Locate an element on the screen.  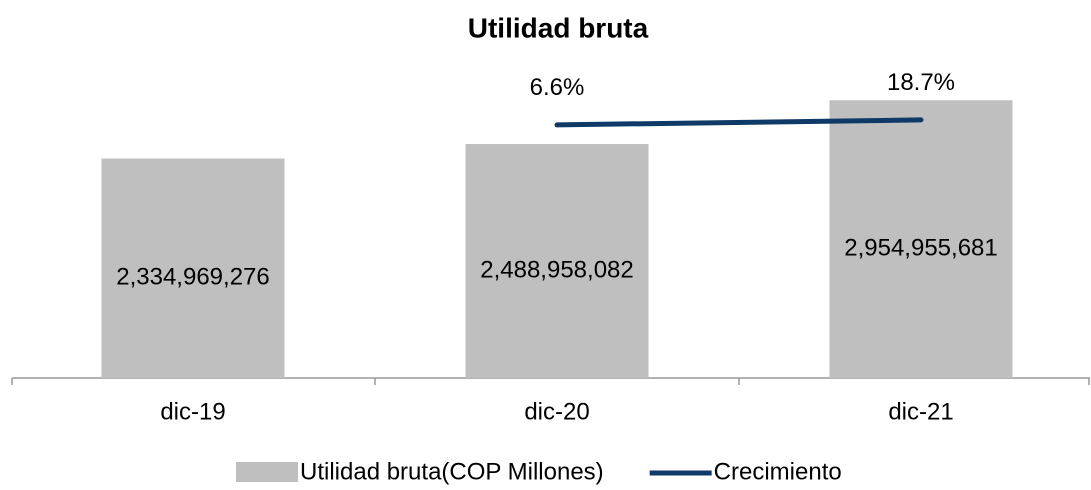
bar-value-label: 2,488,958,082 is located at coordinates (556, 269).